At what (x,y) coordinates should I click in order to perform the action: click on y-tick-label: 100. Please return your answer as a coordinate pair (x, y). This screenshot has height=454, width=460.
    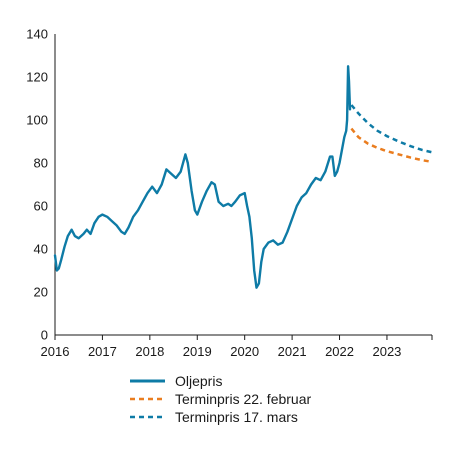
    Looking at the image, I should click on (37, 120).